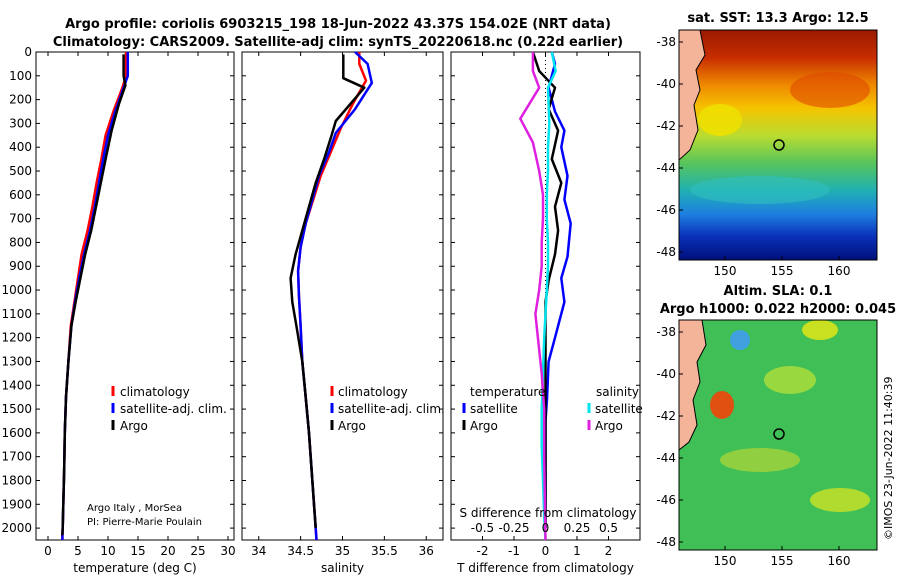  I want to click on y-tick-label: 1200, so click(16, 338).